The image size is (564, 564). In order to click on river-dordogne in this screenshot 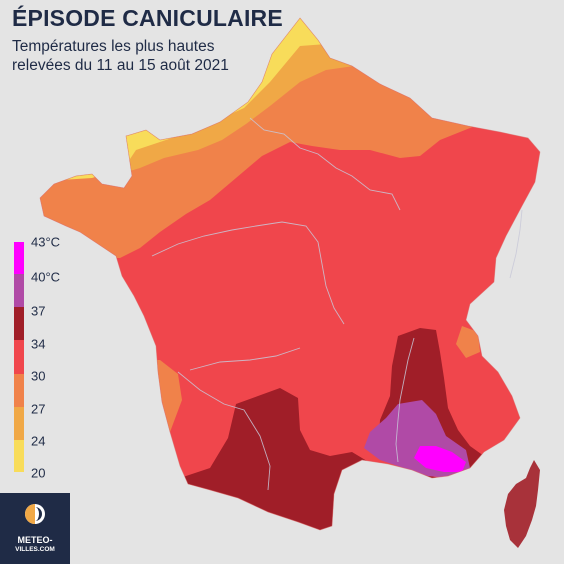, I will do `click(245, 359)`.